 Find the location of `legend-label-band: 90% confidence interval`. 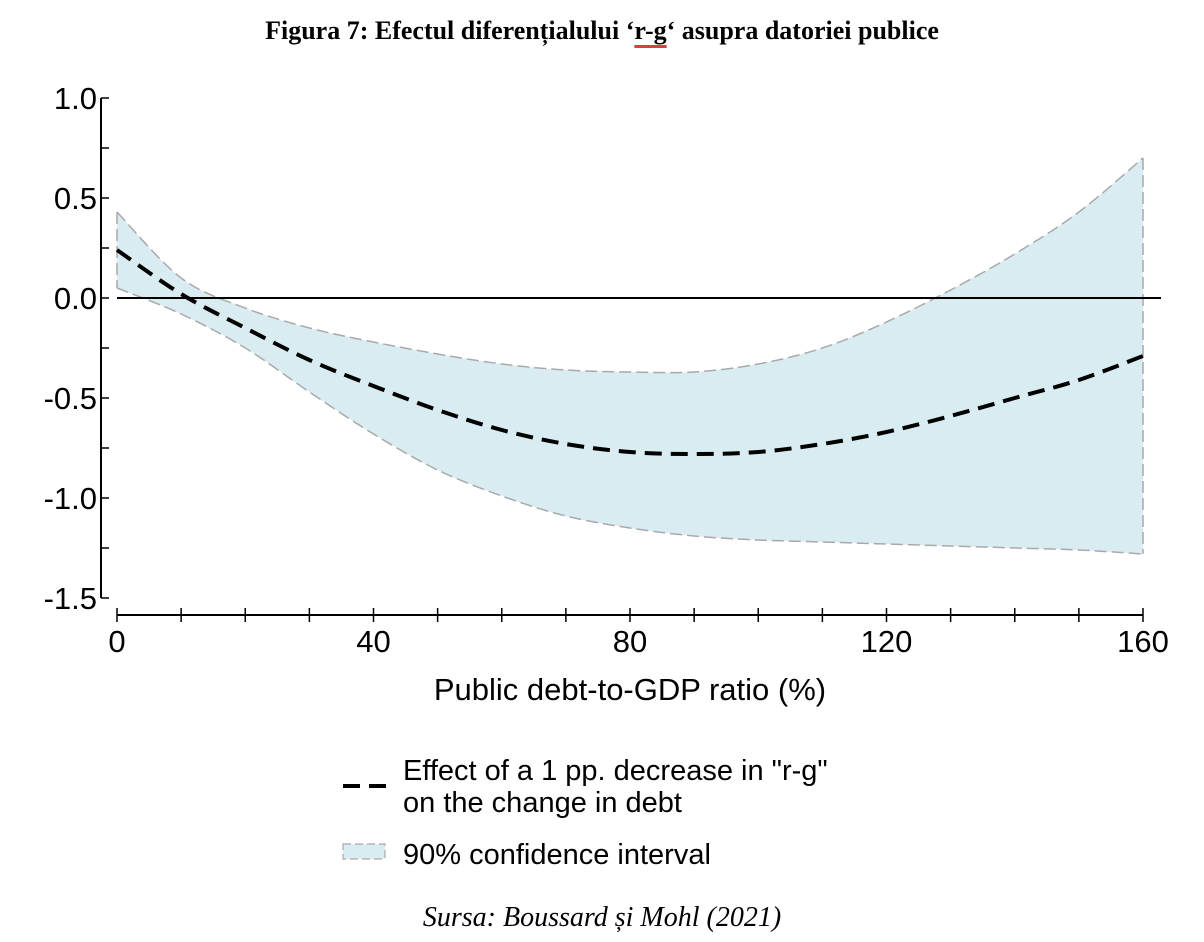

legend-label-band: 90% confidence interval is located at coordinates (557, 855).